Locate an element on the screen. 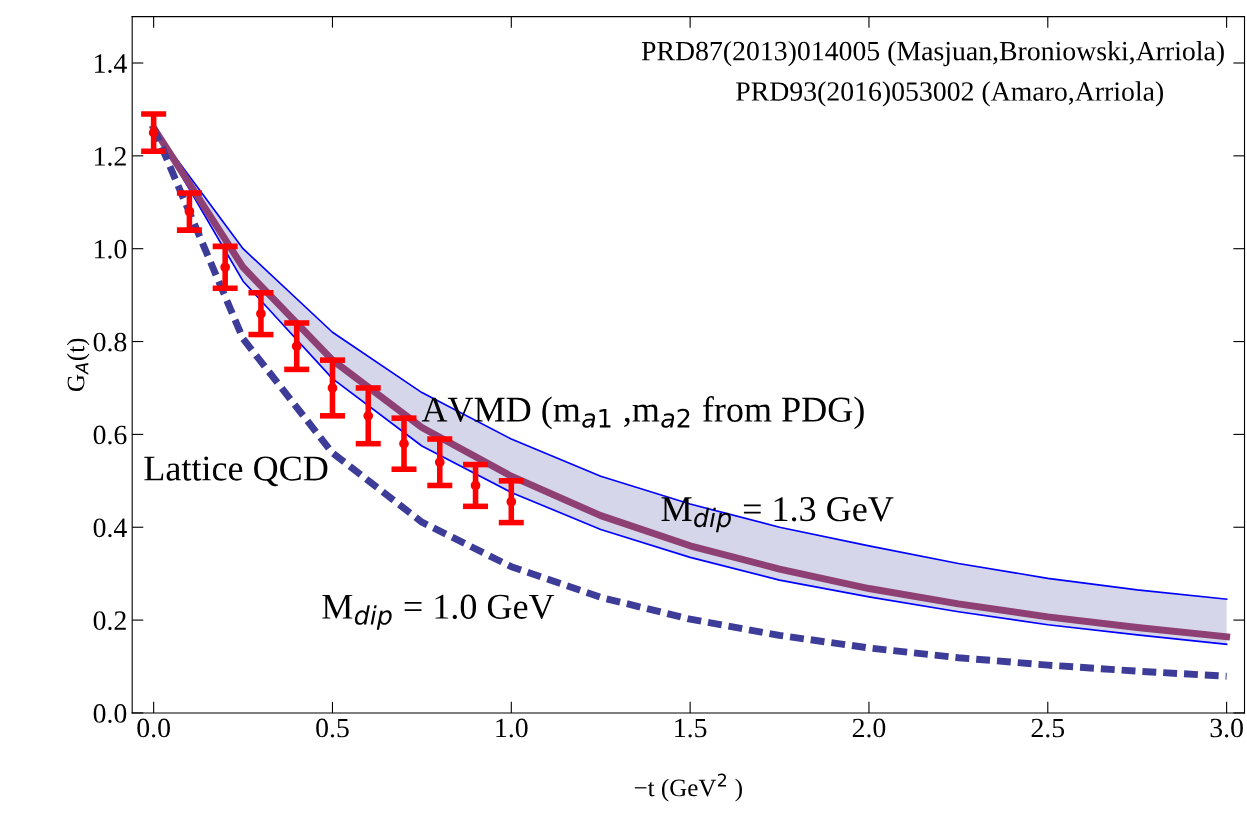 The image size is (1247, 829). x-tick-label: 2.5 is located at coordinates (1048, 728).